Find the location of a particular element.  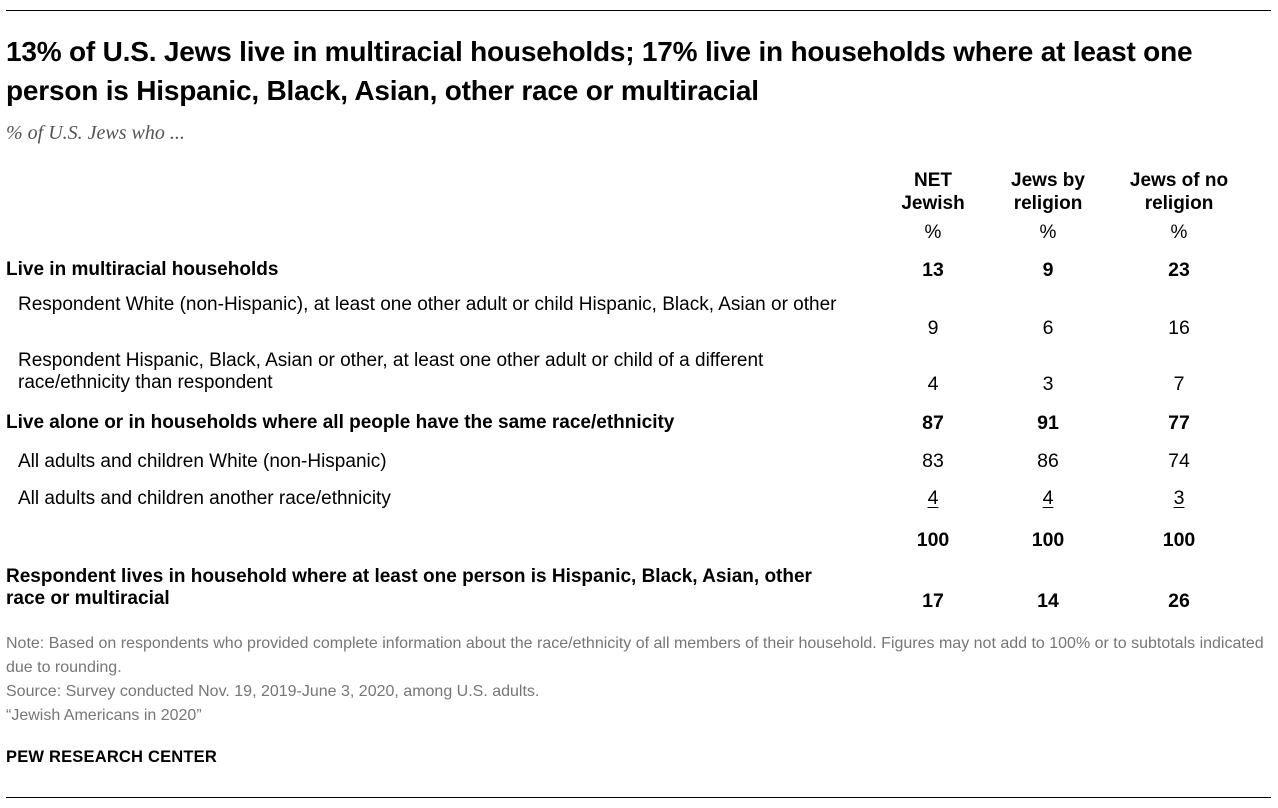

table-cell: 83 is located at coordinates (933, 461).